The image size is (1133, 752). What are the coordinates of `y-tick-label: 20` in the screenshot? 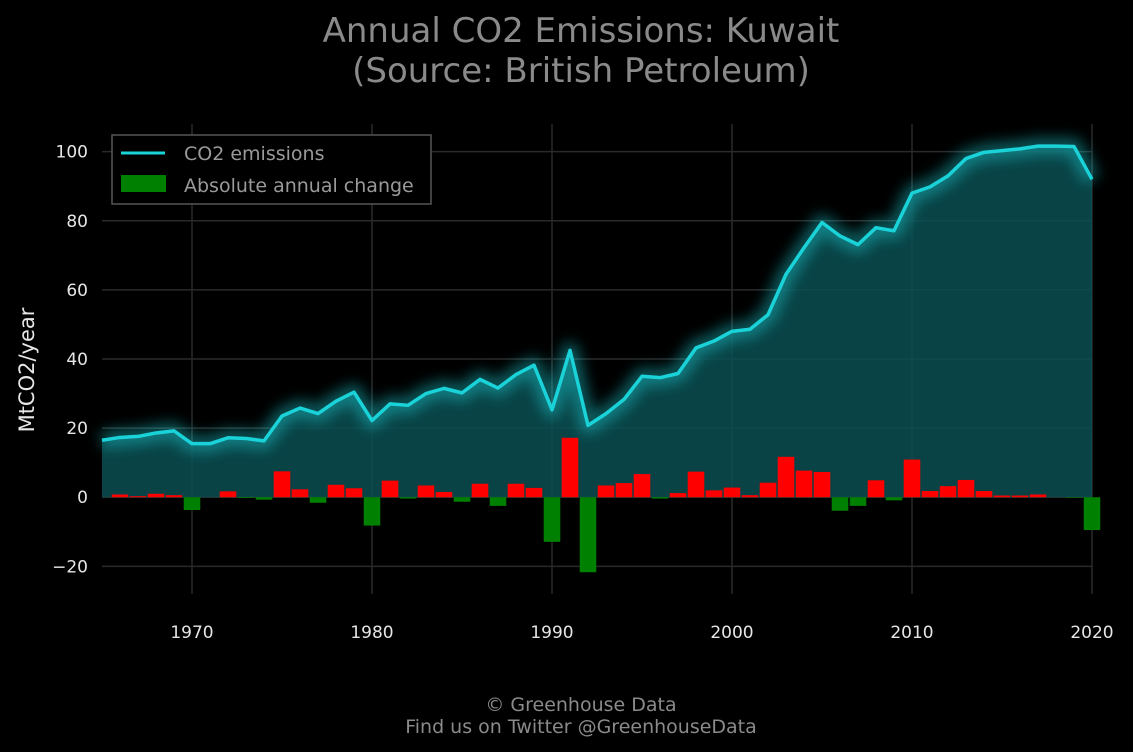 It's located at (77, 429).